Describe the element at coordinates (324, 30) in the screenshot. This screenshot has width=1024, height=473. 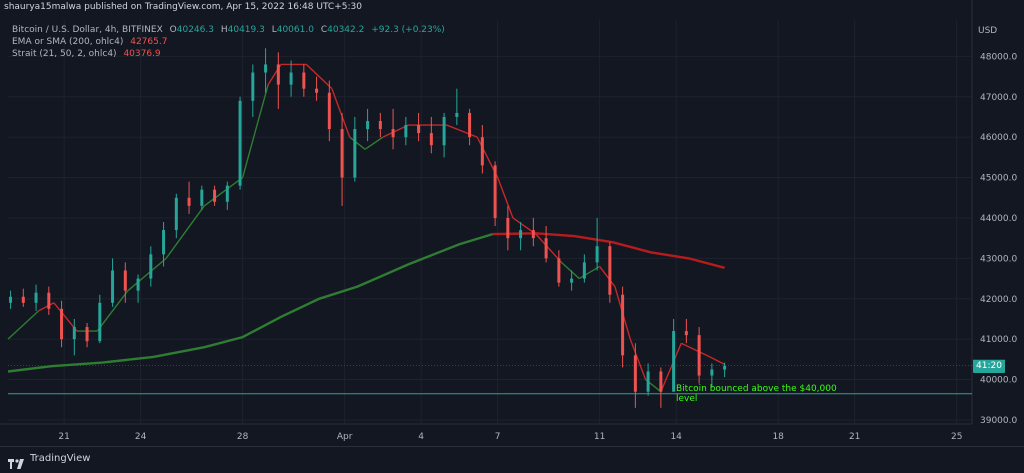
I see `legend-close-label: C` at that location.